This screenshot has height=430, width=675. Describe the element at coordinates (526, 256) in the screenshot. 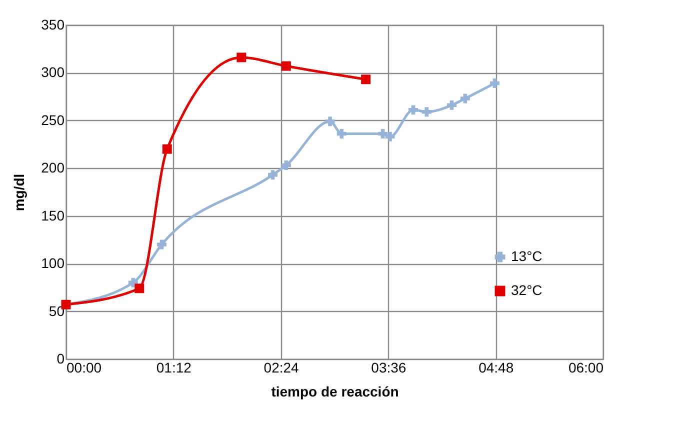

I see `legend-label: 13°C` at that location.